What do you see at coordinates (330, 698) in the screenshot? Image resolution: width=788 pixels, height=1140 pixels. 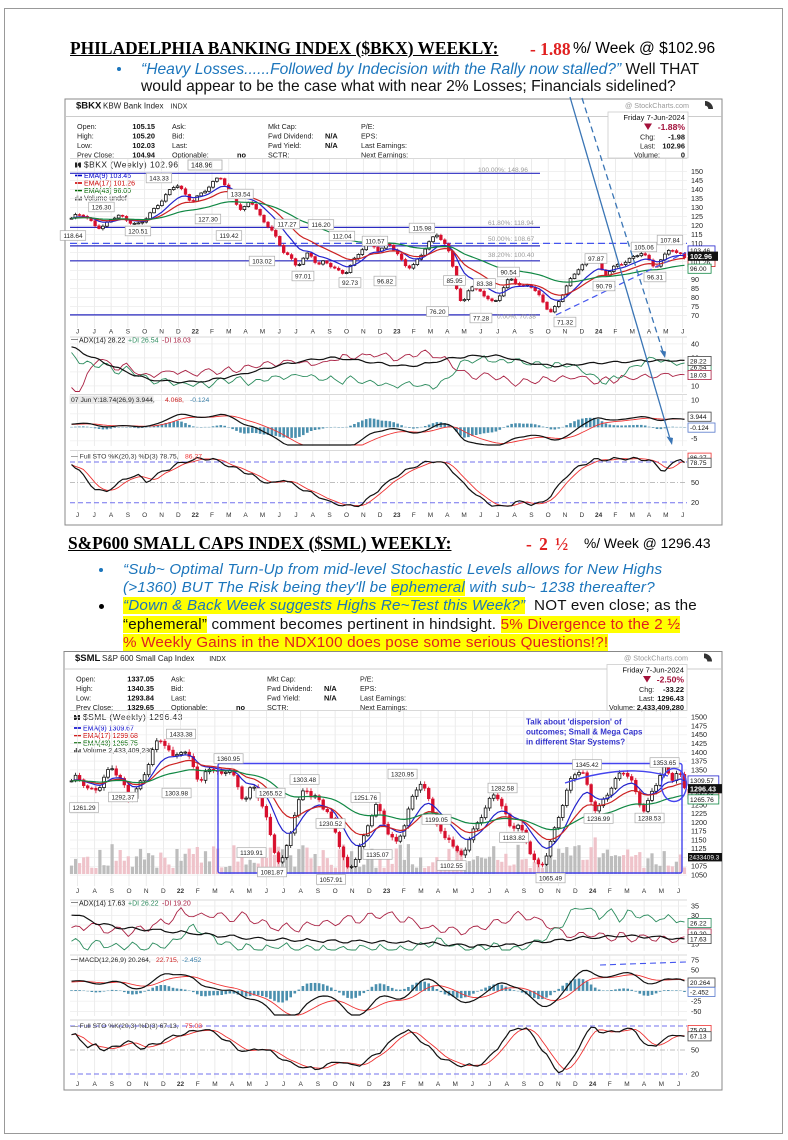 I see `svg-text: N/A` at bounding box center [330, 698].